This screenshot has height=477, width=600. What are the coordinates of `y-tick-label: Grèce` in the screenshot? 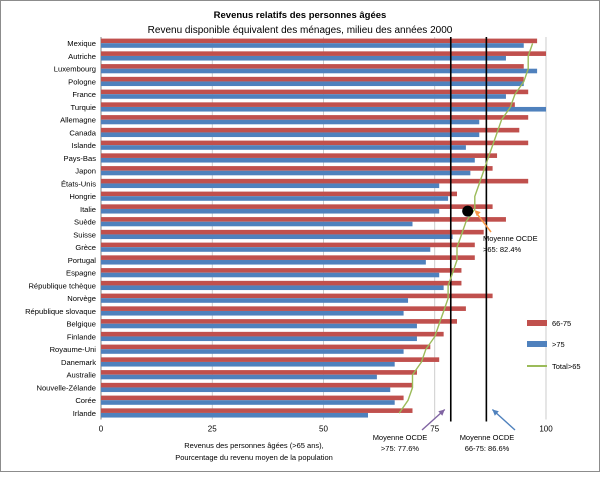 It's located at (85, 247).